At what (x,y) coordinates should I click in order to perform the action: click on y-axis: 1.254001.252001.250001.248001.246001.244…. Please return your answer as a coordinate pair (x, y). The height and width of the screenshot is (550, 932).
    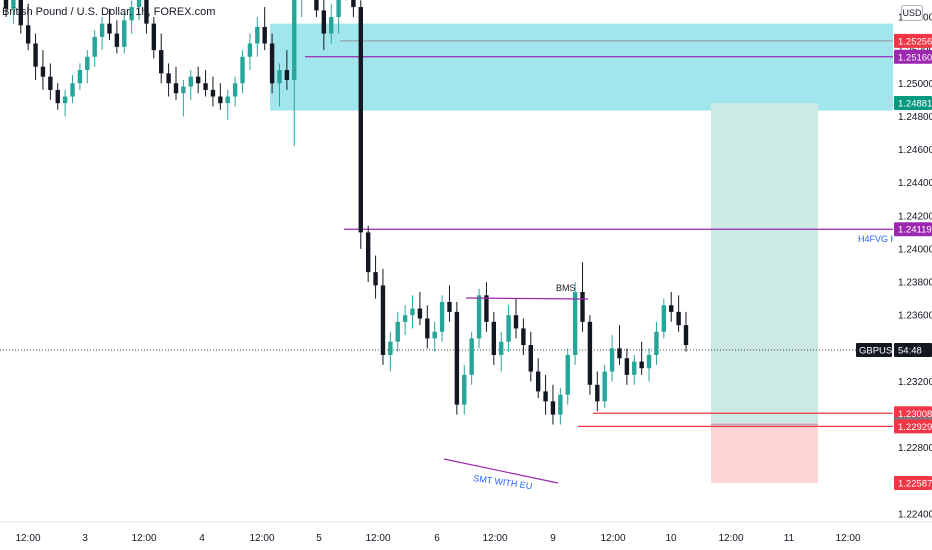
    Looking at the image, I should click on (894, 261).